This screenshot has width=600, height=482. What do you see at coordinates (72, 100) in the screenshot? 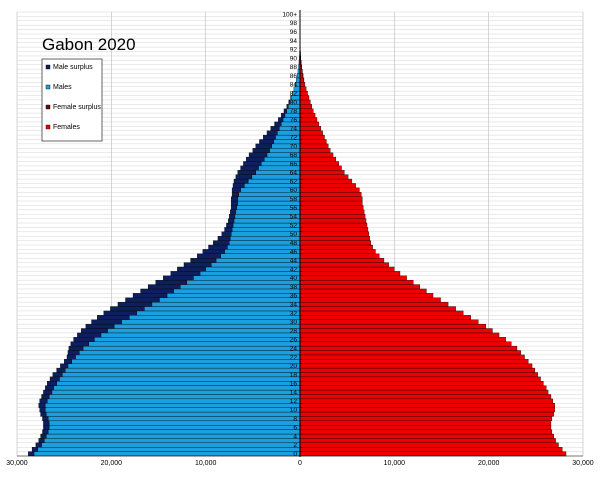
I see `legend: Male surplus Males Female surplus Females` at bounding box center [72, 100].